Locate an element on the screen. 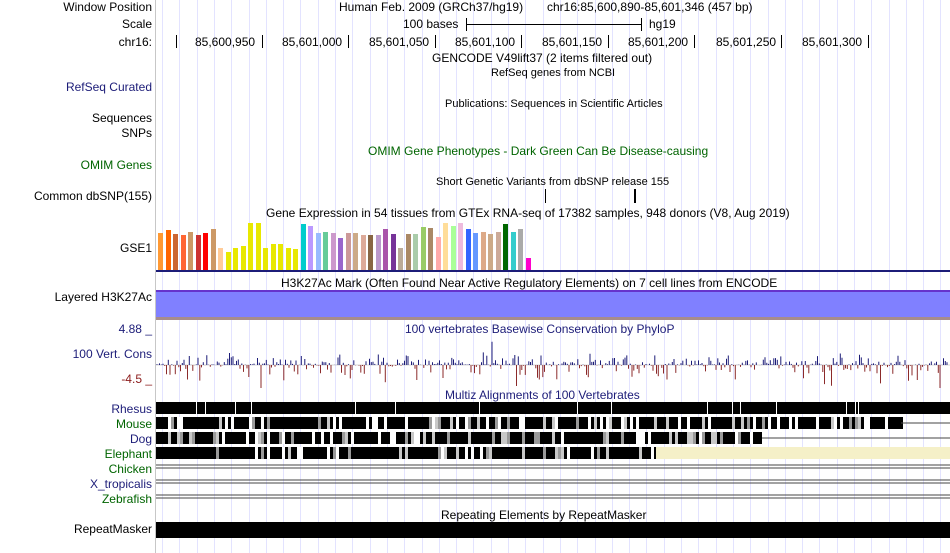 The width and height of the screenshot is (950, 553). species-label-rhesus: Rhesus is located at coordinates (131, 409).